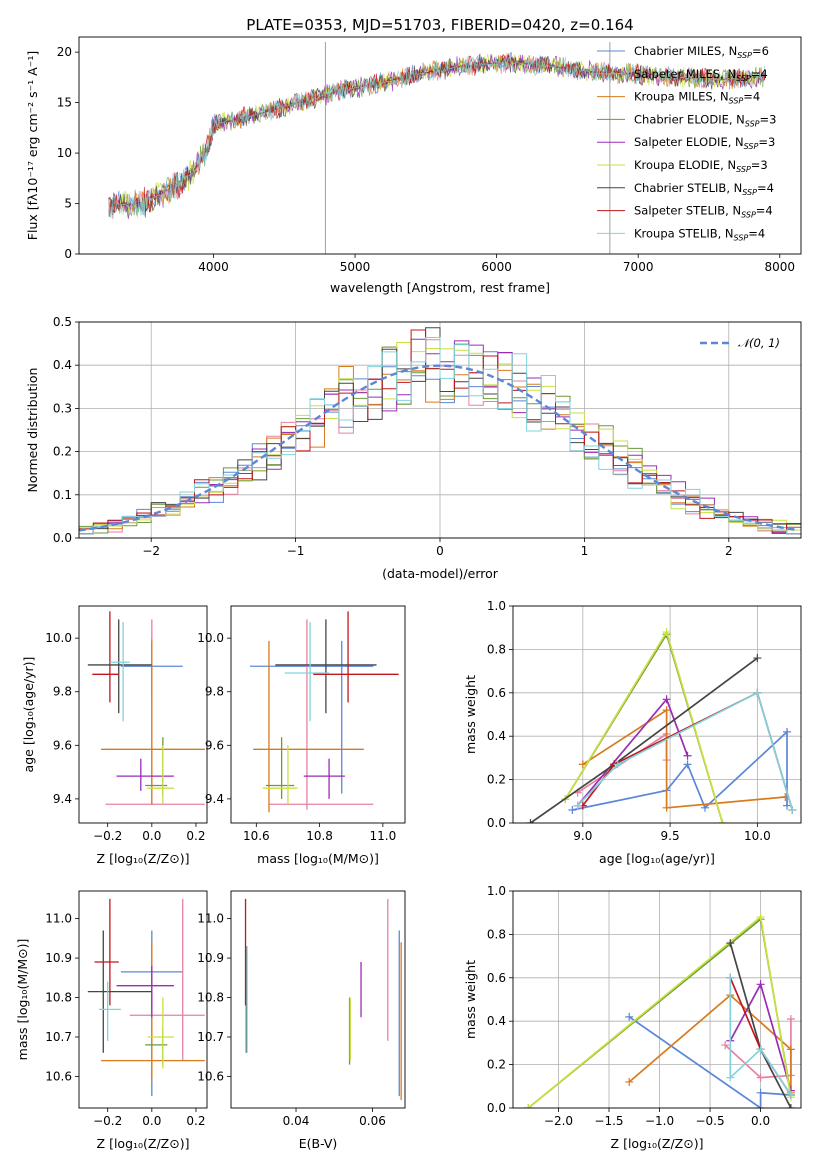  I want to click on legend-entry-5: Kroupa ELODIE, NSSP=3, so click(701, 166).